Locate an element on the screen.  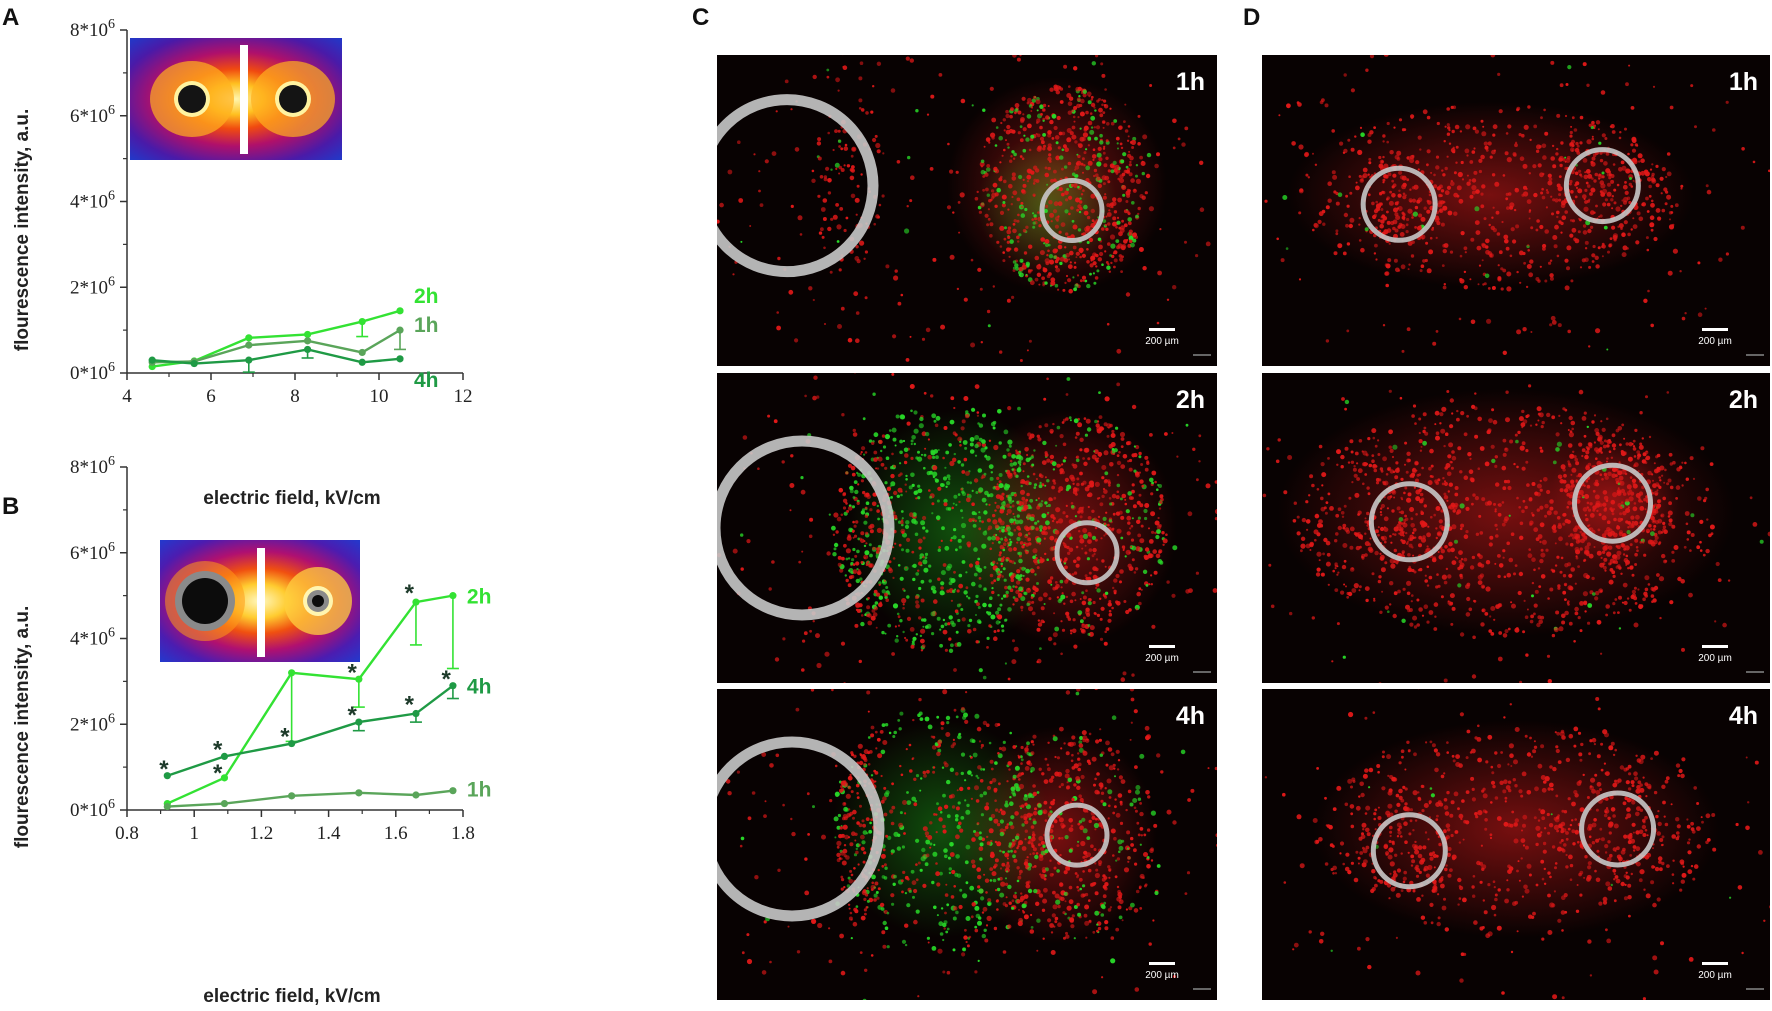
chart-b-inset is located at coordinates (260, 601).